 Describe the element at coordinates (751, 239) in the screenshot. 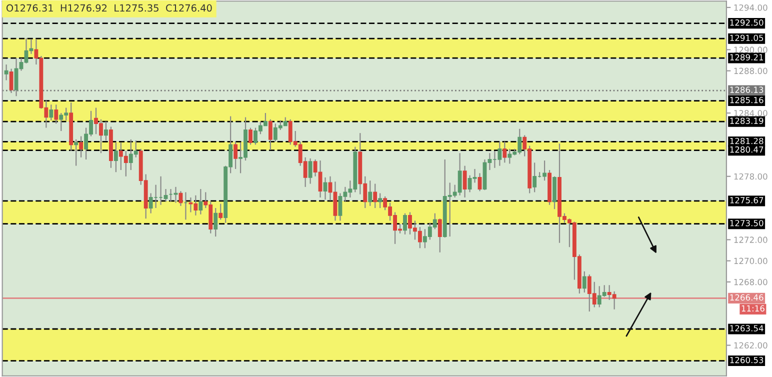

I see `y-tick-label: 1272.00` at that location.